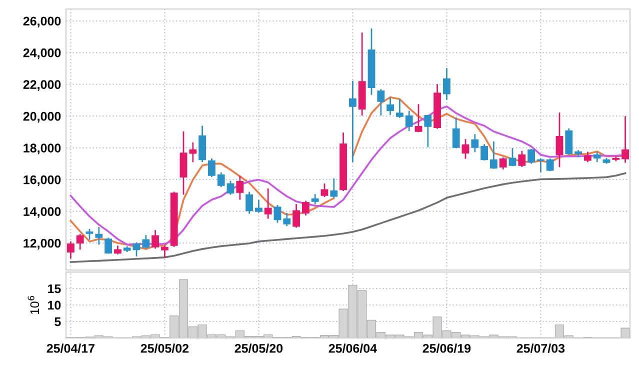 The image size is (639, 366). What do you see at coordinates (54, 289) in the screenshot?
I see `y-tick-label: 15` at bounding box center [54, 289].